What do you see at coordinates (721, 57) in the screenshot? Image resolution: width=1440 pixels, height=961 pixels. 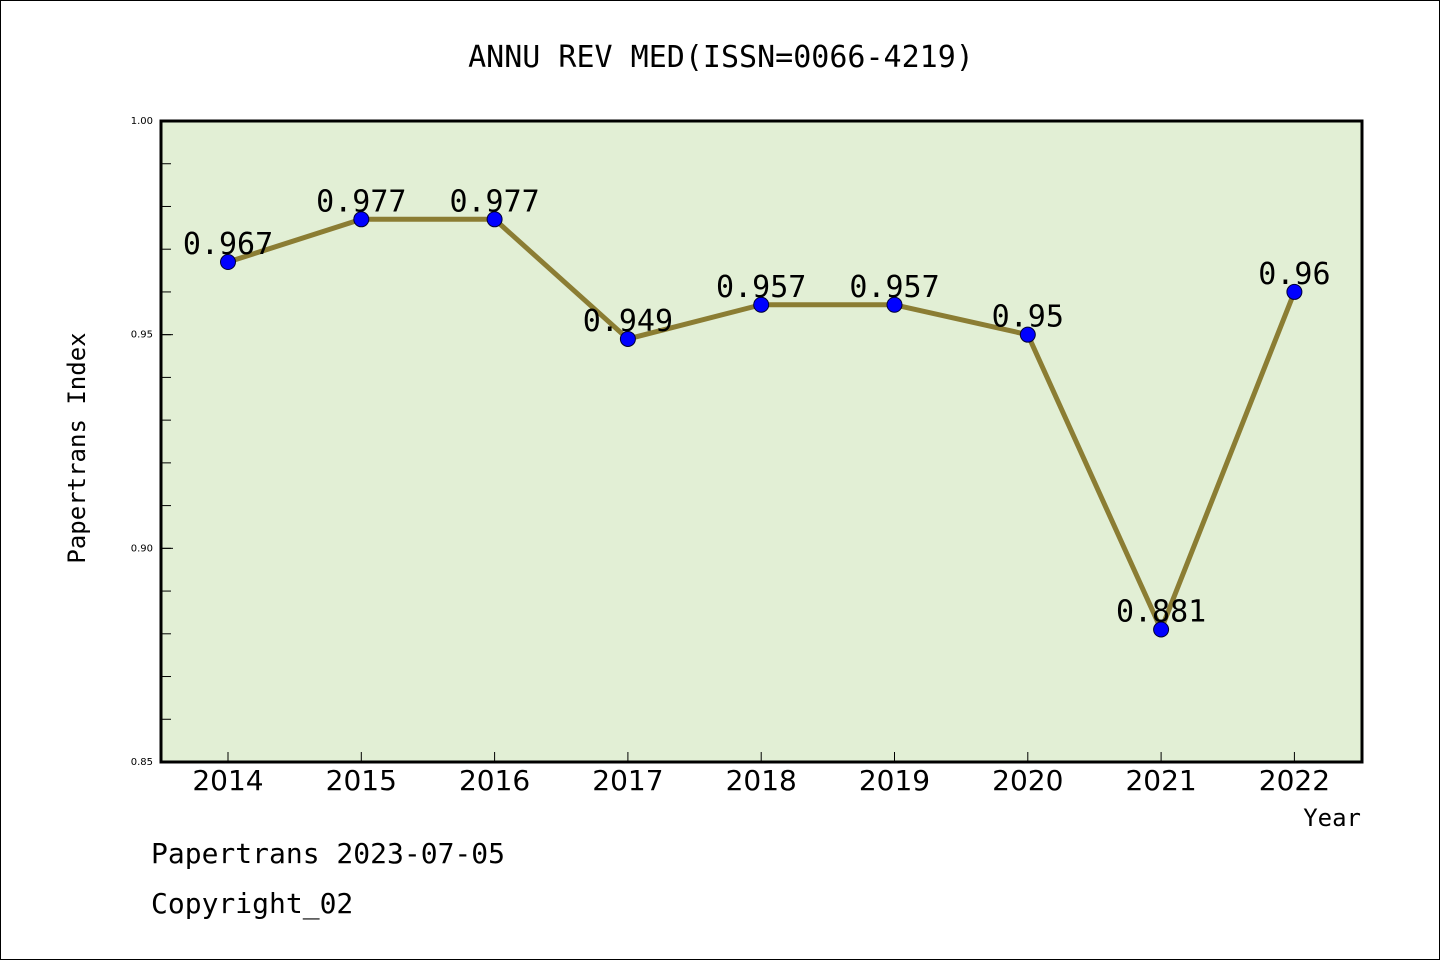 I see `chart-title: ANNU REV MED(ISSN=0066-4219)` at bounding box center [721, 57].